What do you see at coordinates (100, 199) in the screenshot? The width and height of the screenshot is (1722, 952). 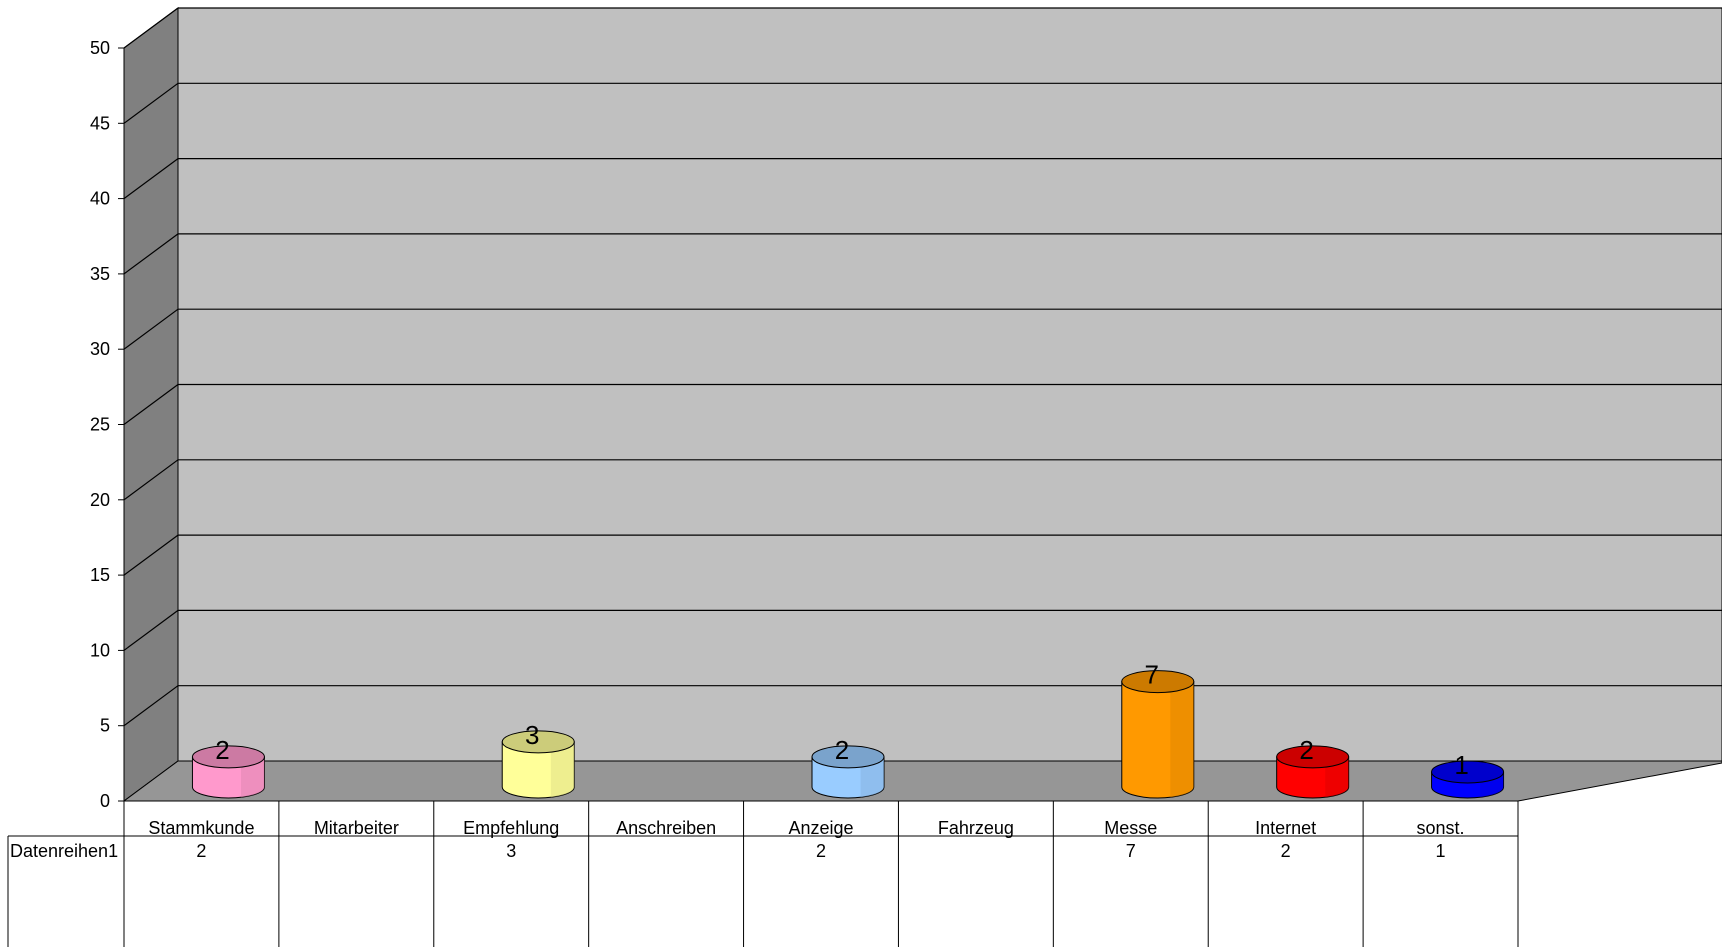 I see `y-tick-label: 40` at bounding box center [100, 199].